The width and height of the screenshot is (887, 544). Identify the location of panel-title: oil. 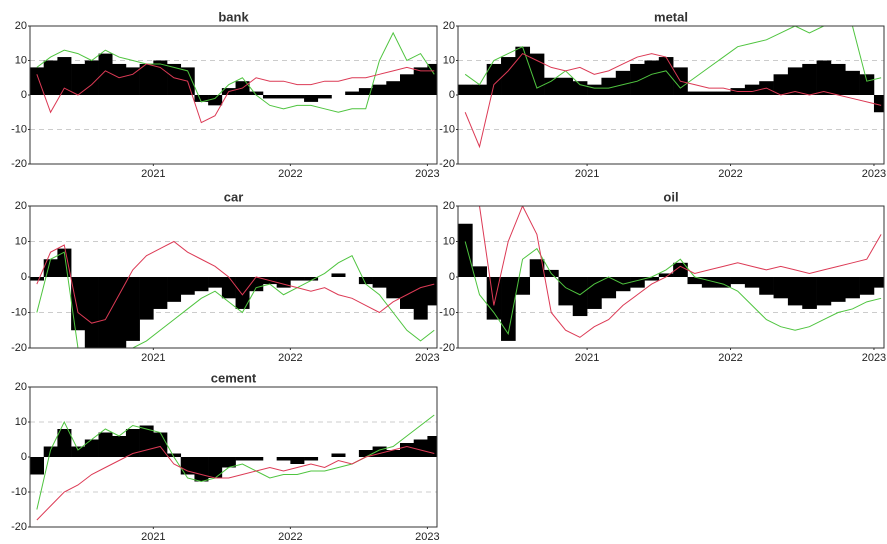
(670, 196).